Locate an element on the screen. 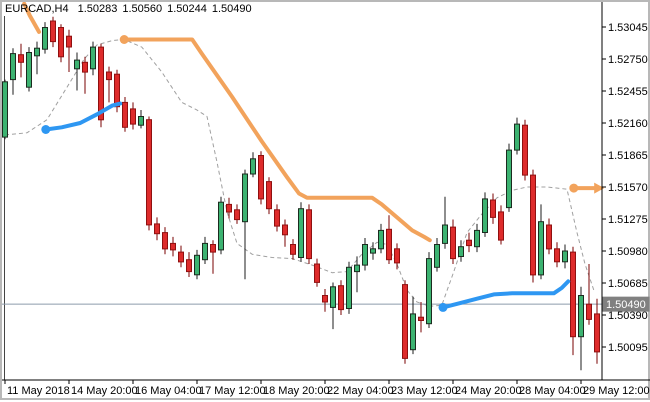  time-tick-label: 28 May 04:00 is located at coordinates (552, 391).